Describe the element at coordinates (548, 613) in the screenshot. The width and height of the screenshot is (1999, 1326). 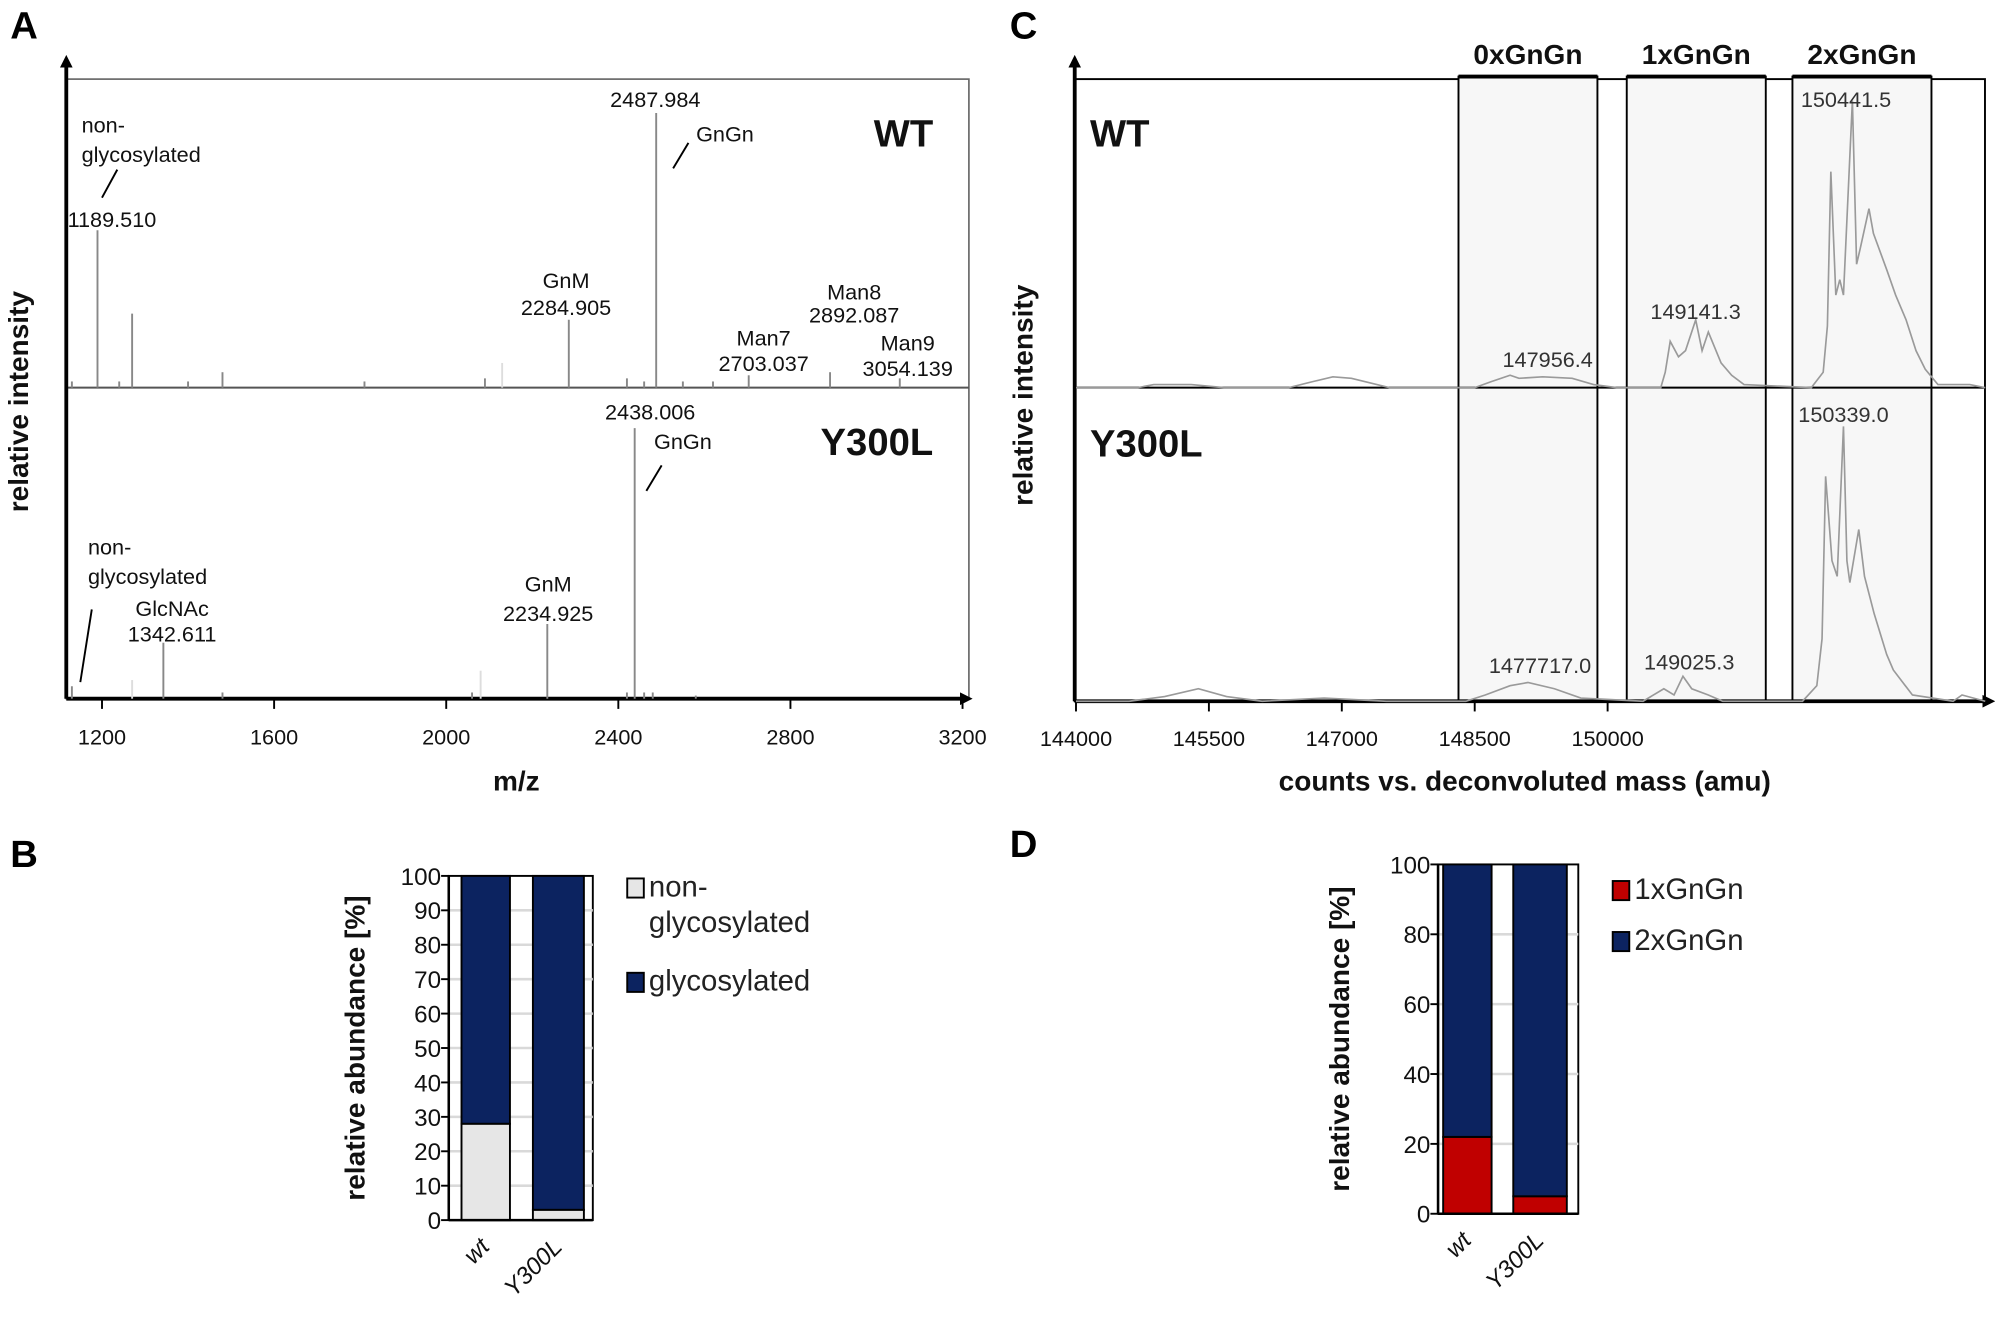
I see `peak-annotation: 2234.925` at that location.